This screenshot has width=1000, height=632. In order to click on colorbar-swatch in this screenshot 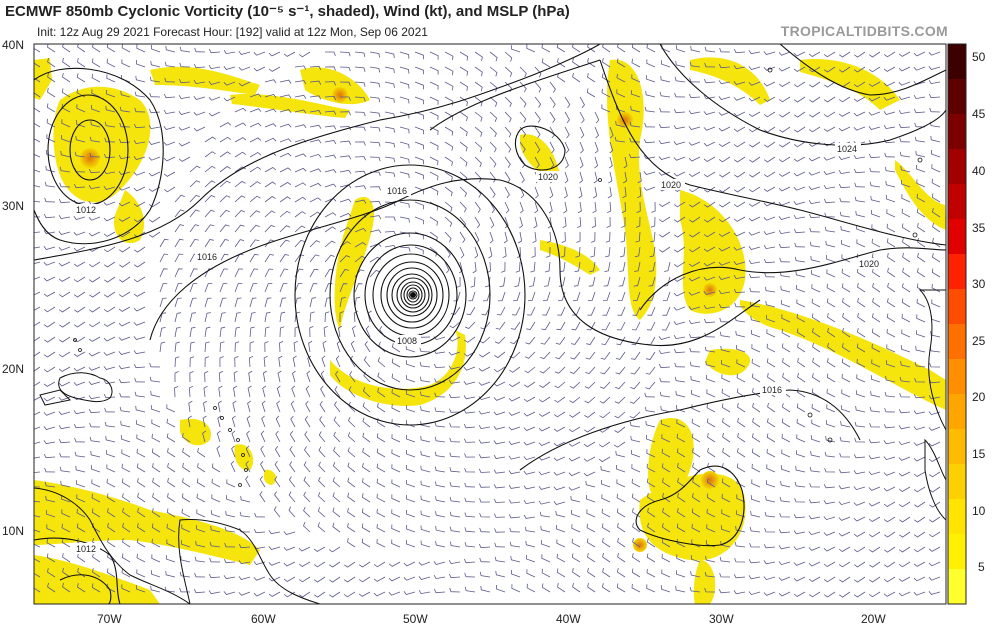, I will do `click(957, 62)`.